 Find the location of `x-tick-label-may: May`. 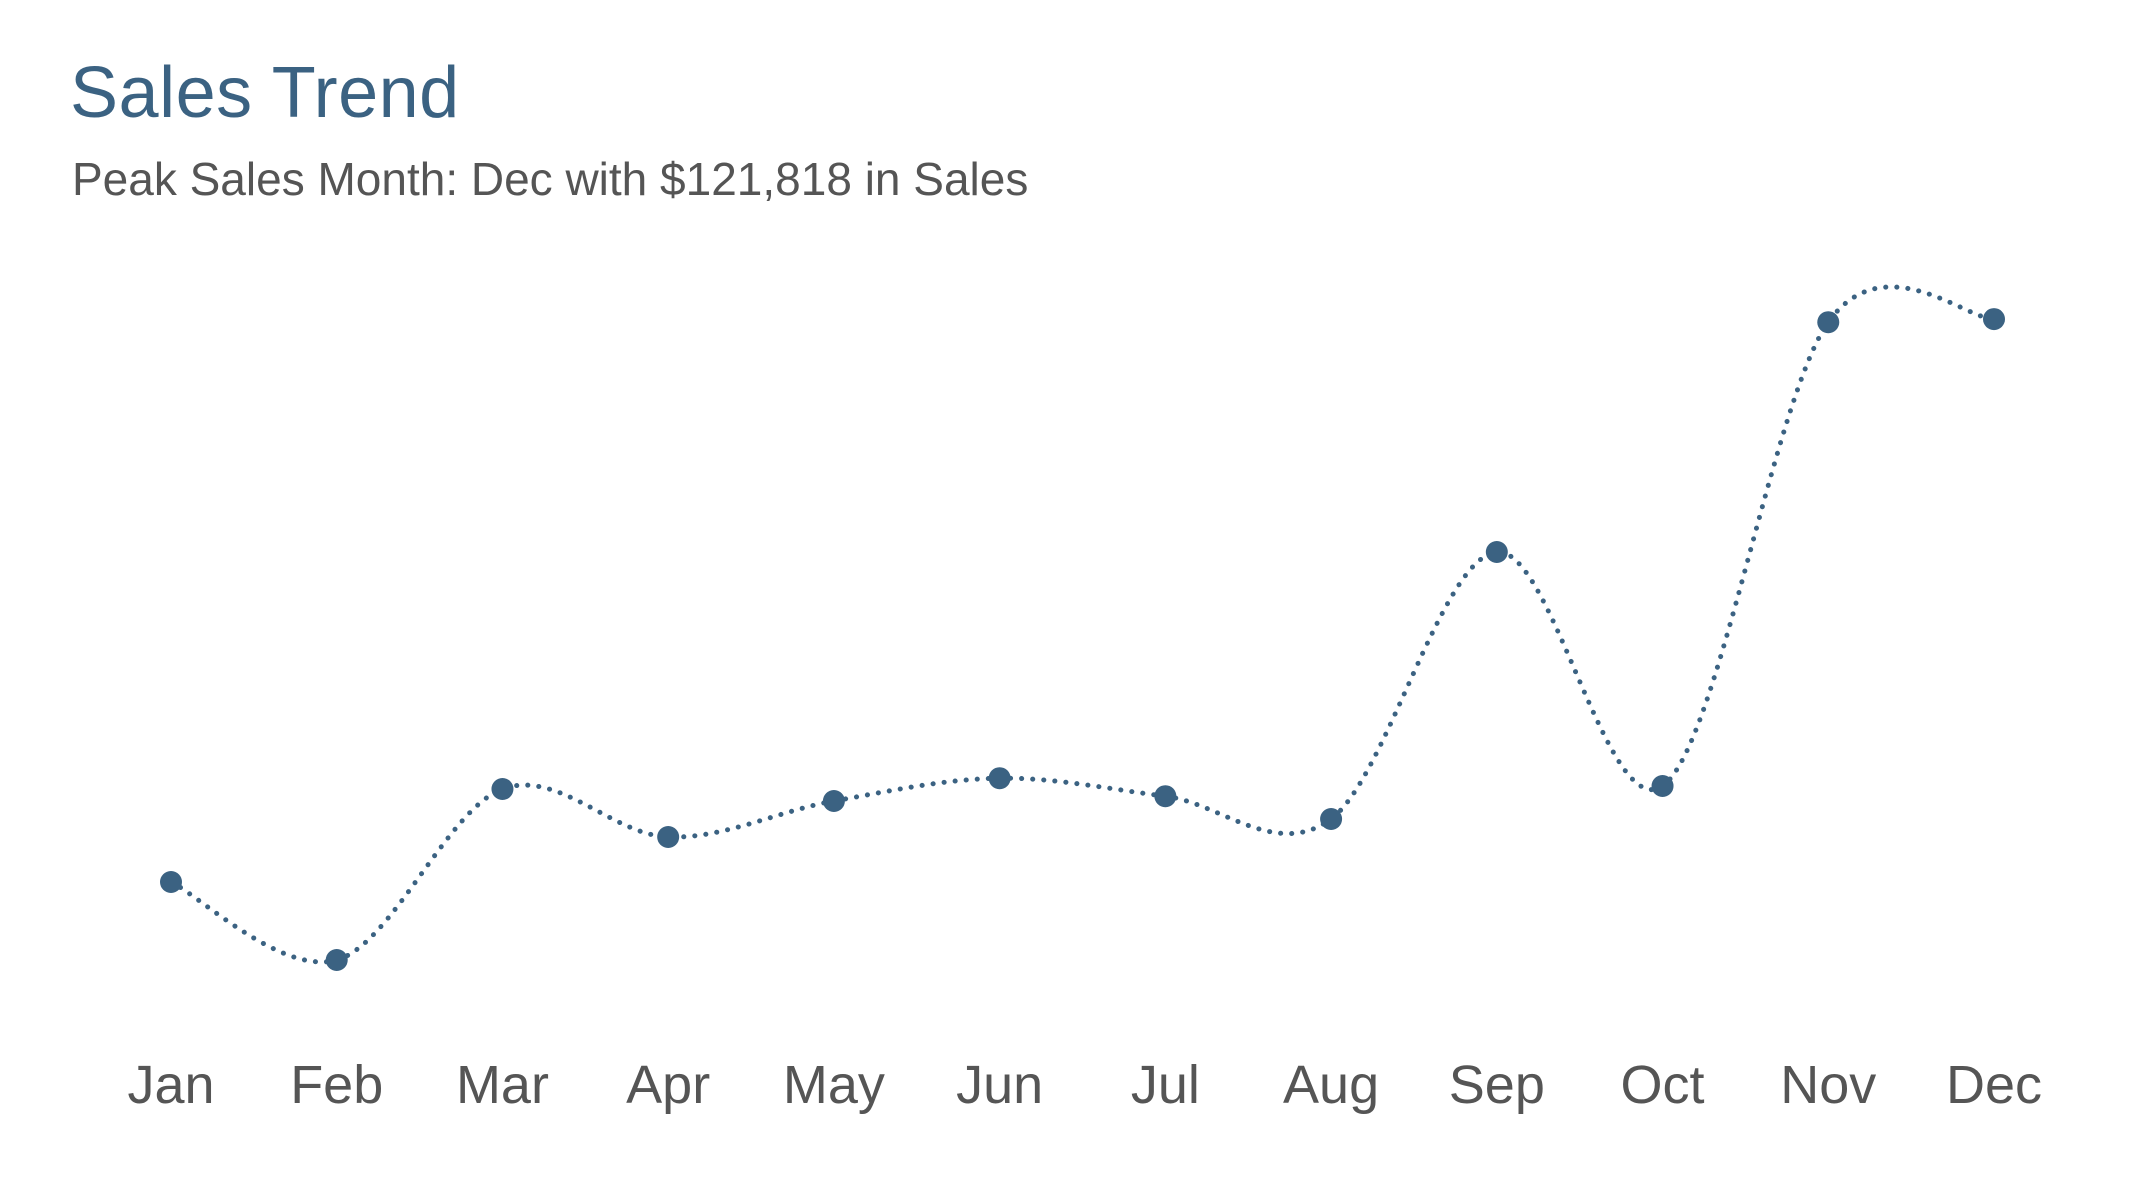

x-tick-label-may: May is located at coordinates (834, 1085).